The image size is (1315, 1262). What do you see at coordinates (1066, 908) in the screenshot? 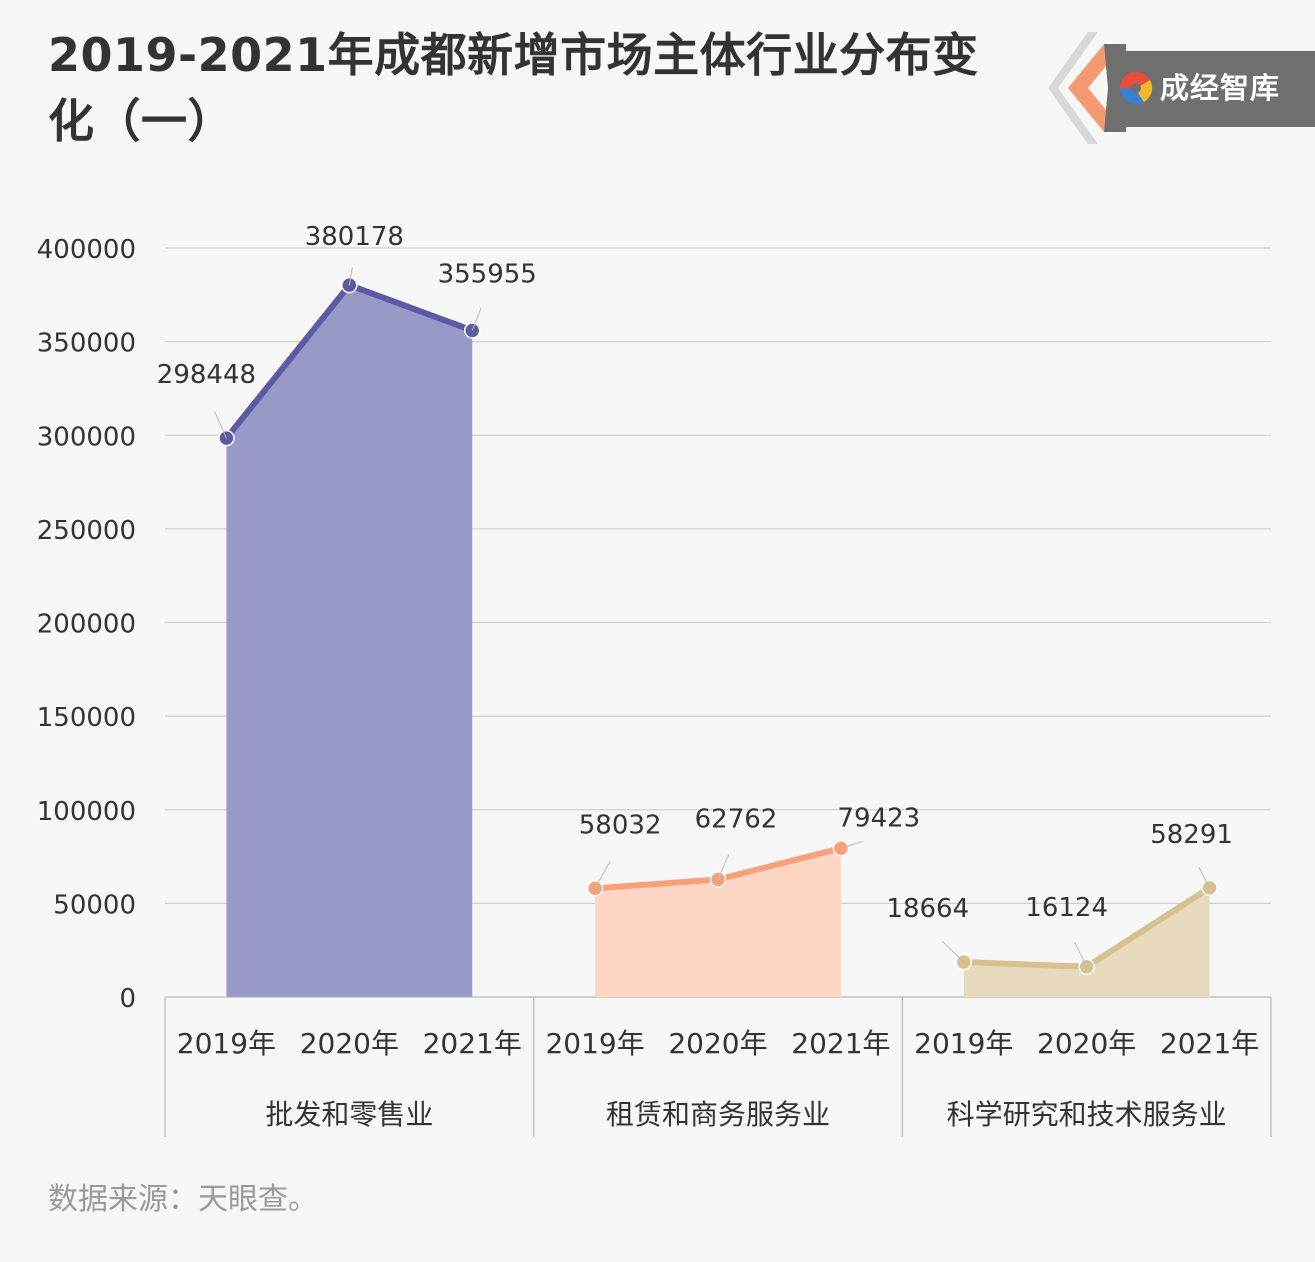
I see `data-label: 16124` at bounding box center [1066, 908].